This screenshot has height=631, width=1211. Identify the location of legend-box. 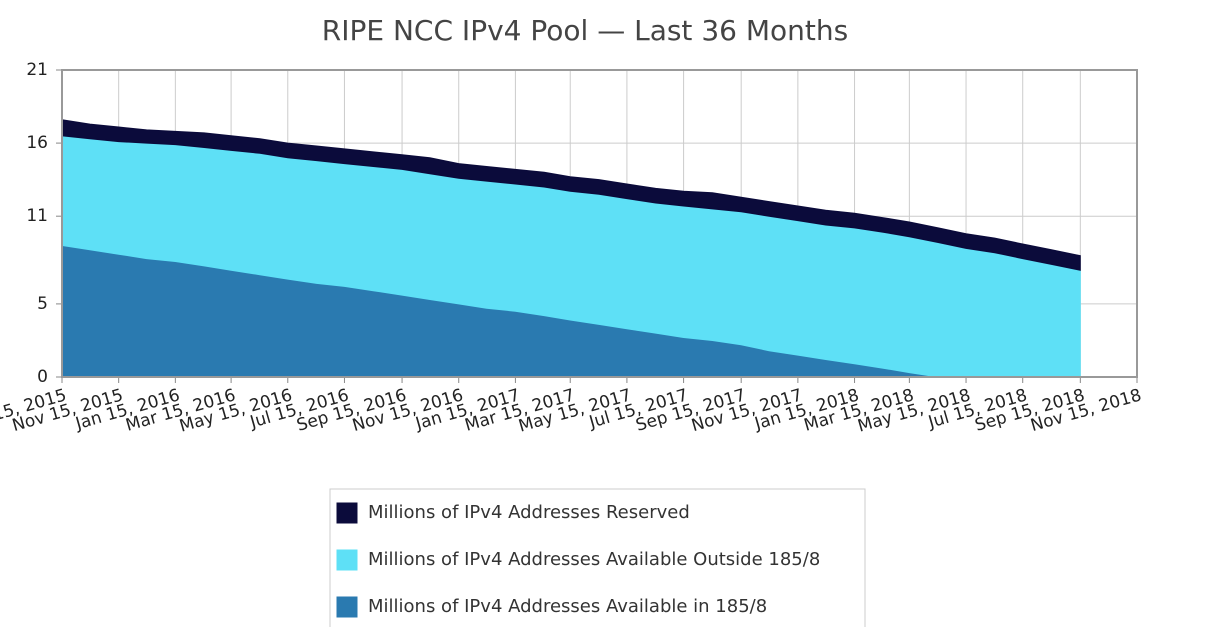
(597, 559).